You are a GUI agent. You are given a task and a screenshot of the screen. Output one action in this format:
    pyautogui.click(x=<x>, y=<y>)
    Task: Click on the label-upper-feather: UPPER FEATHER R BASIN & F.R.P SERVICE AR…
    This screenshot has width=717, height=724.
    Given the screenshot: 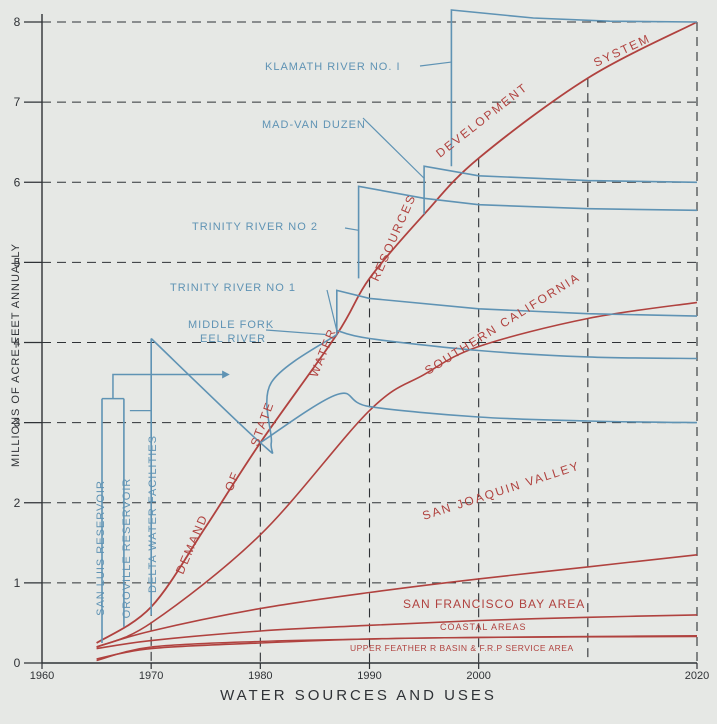 What is the action you would take?
    pyautogui.click(x=462, y=648)
    